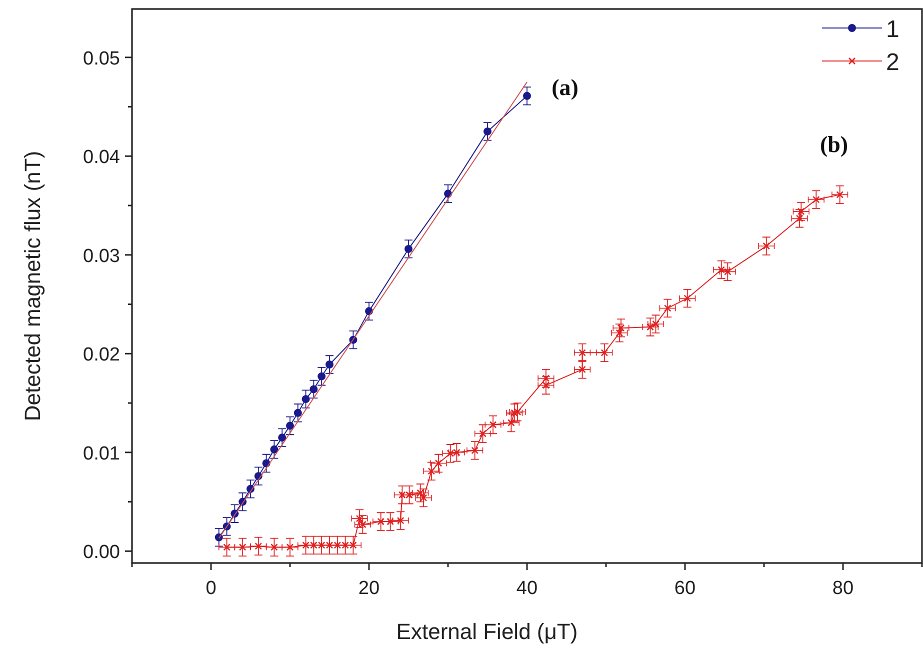  I want to click on legend-label: 1, so click(893, 29).